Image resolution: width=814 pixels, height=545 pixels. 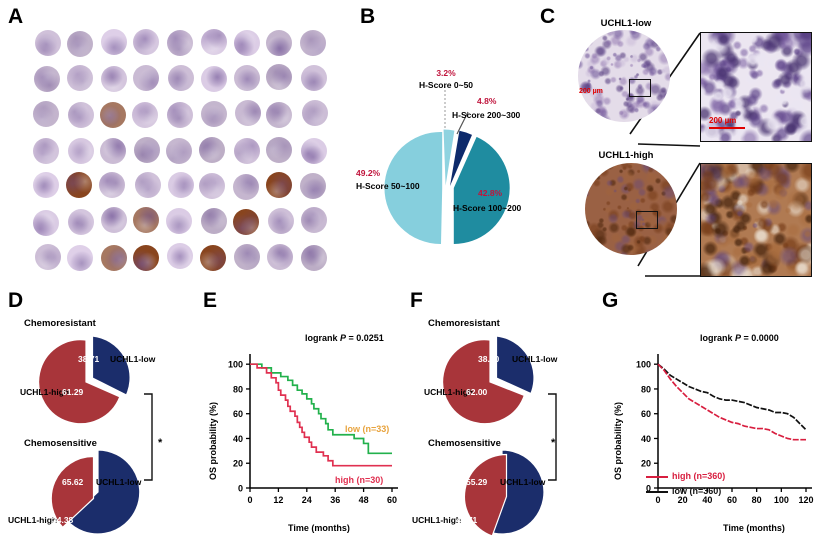 What do you see at coordinates (359, 480) in the screenshot?
I see `panele-series-label-high: high (n=30)` at bounding box center [359, 480].